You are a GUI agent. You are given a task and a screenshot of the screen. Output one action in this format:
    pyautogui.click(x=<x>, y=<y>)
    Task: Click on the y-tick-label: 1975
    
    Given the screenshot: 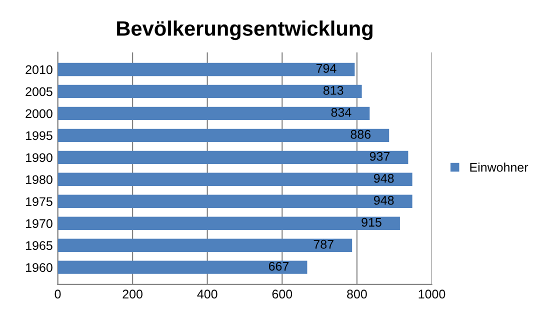 What is the action you would take?
    pyautogui.click(x=39, y=201)
    